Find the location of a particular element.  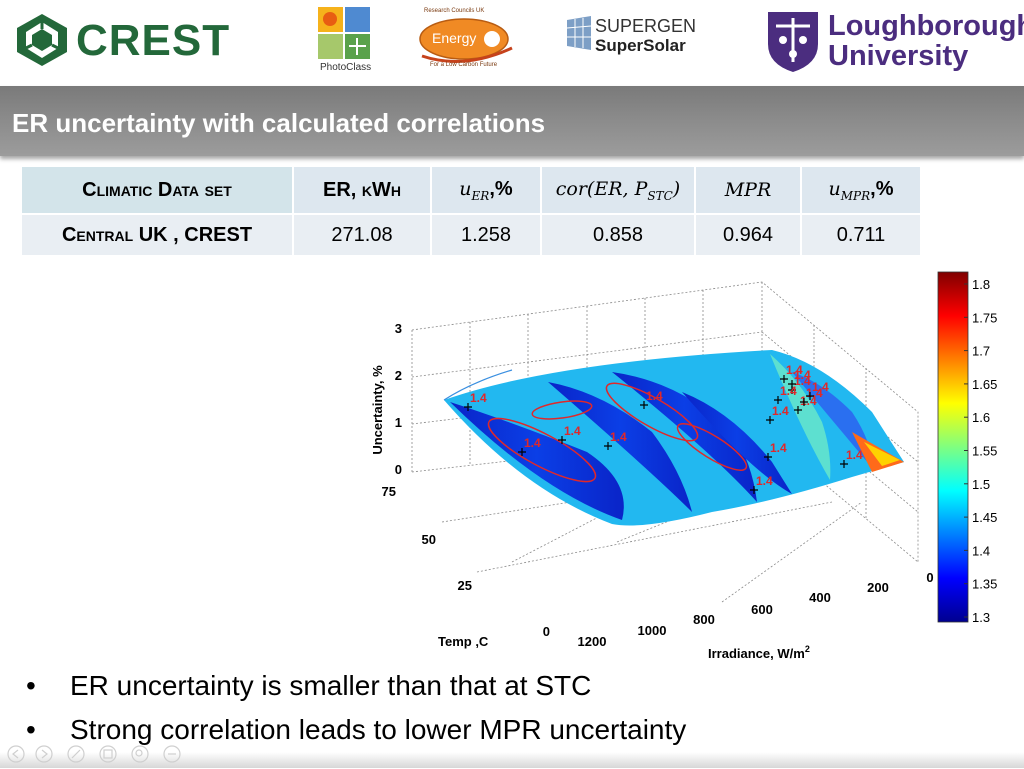

colorbar-gradient is located at coordinates (953, 447).